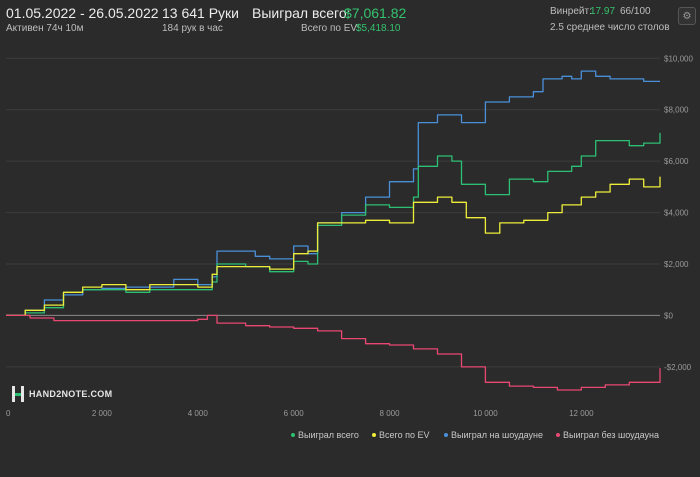  Describe the element at coordinates (294, 413) in the screenshot. I see `x-tick-label: 6 000` at that location.